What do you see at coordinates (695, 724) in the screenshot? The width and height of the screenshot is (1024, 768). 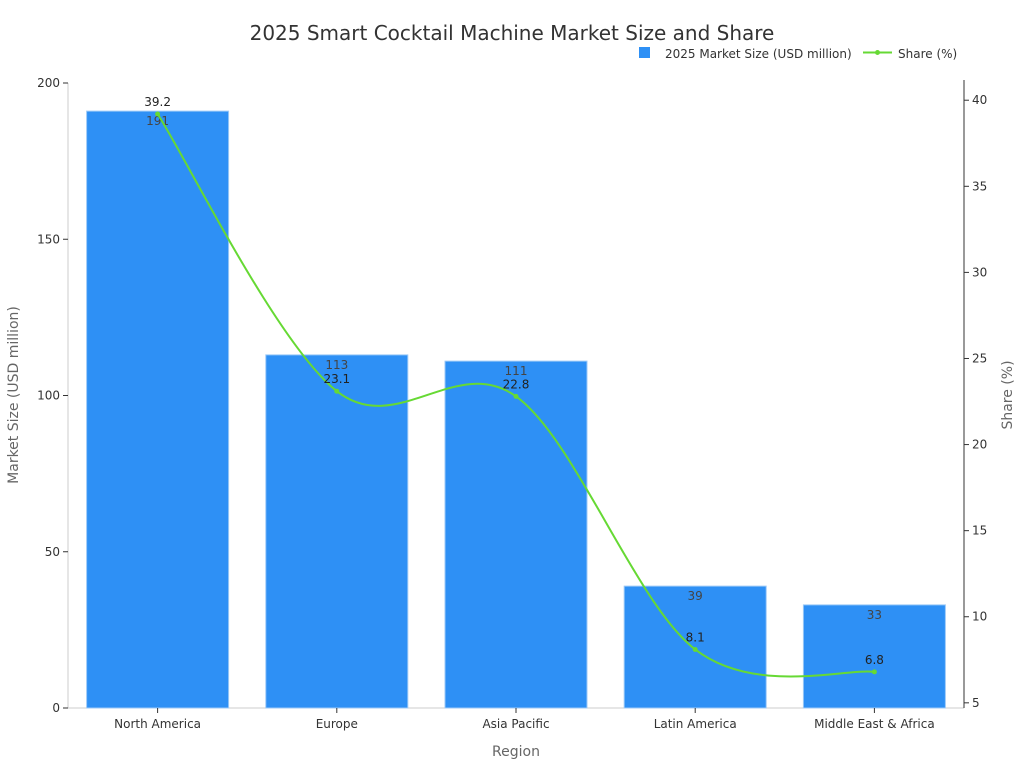 I see `x-tick-label: Latin America` at bounding box center [695, 724].